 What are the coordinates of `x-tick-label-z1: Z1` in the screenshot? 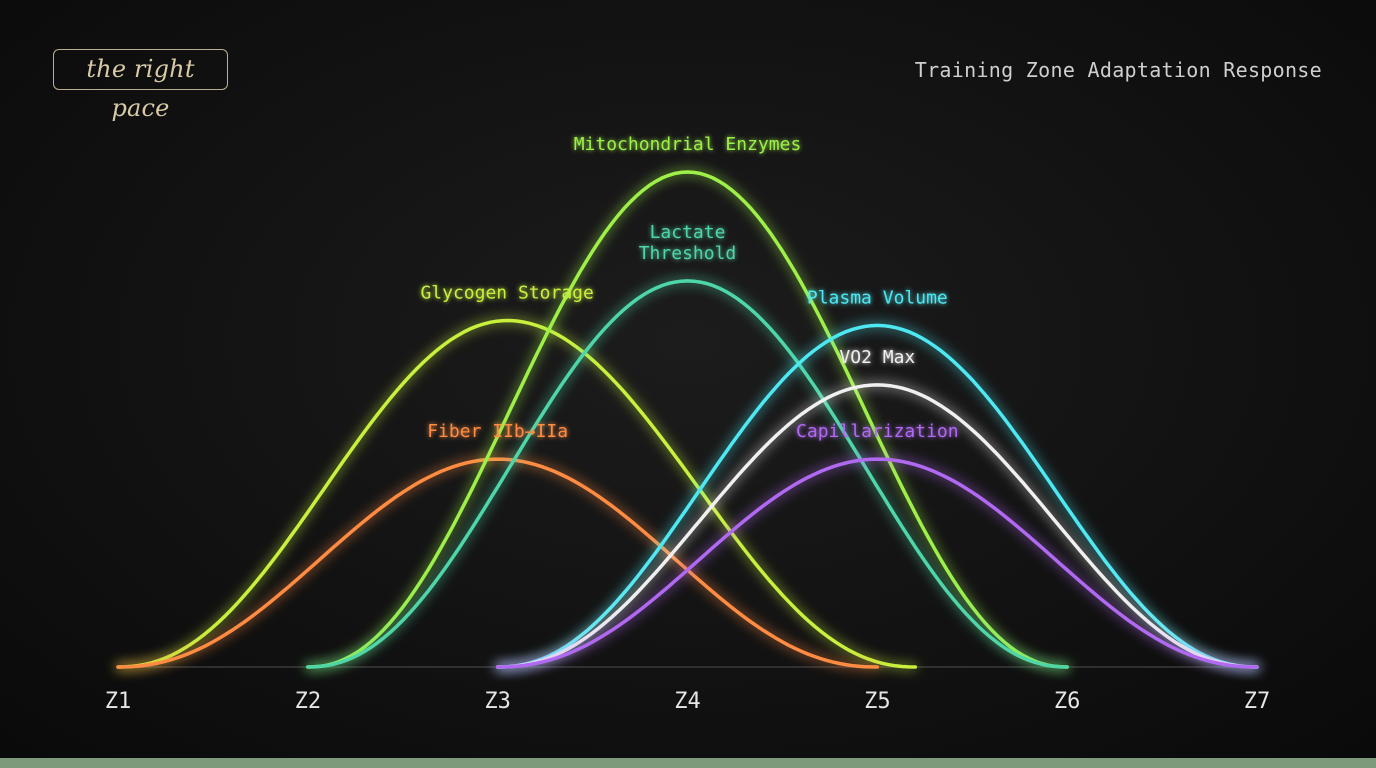 It's located at (118, 701).